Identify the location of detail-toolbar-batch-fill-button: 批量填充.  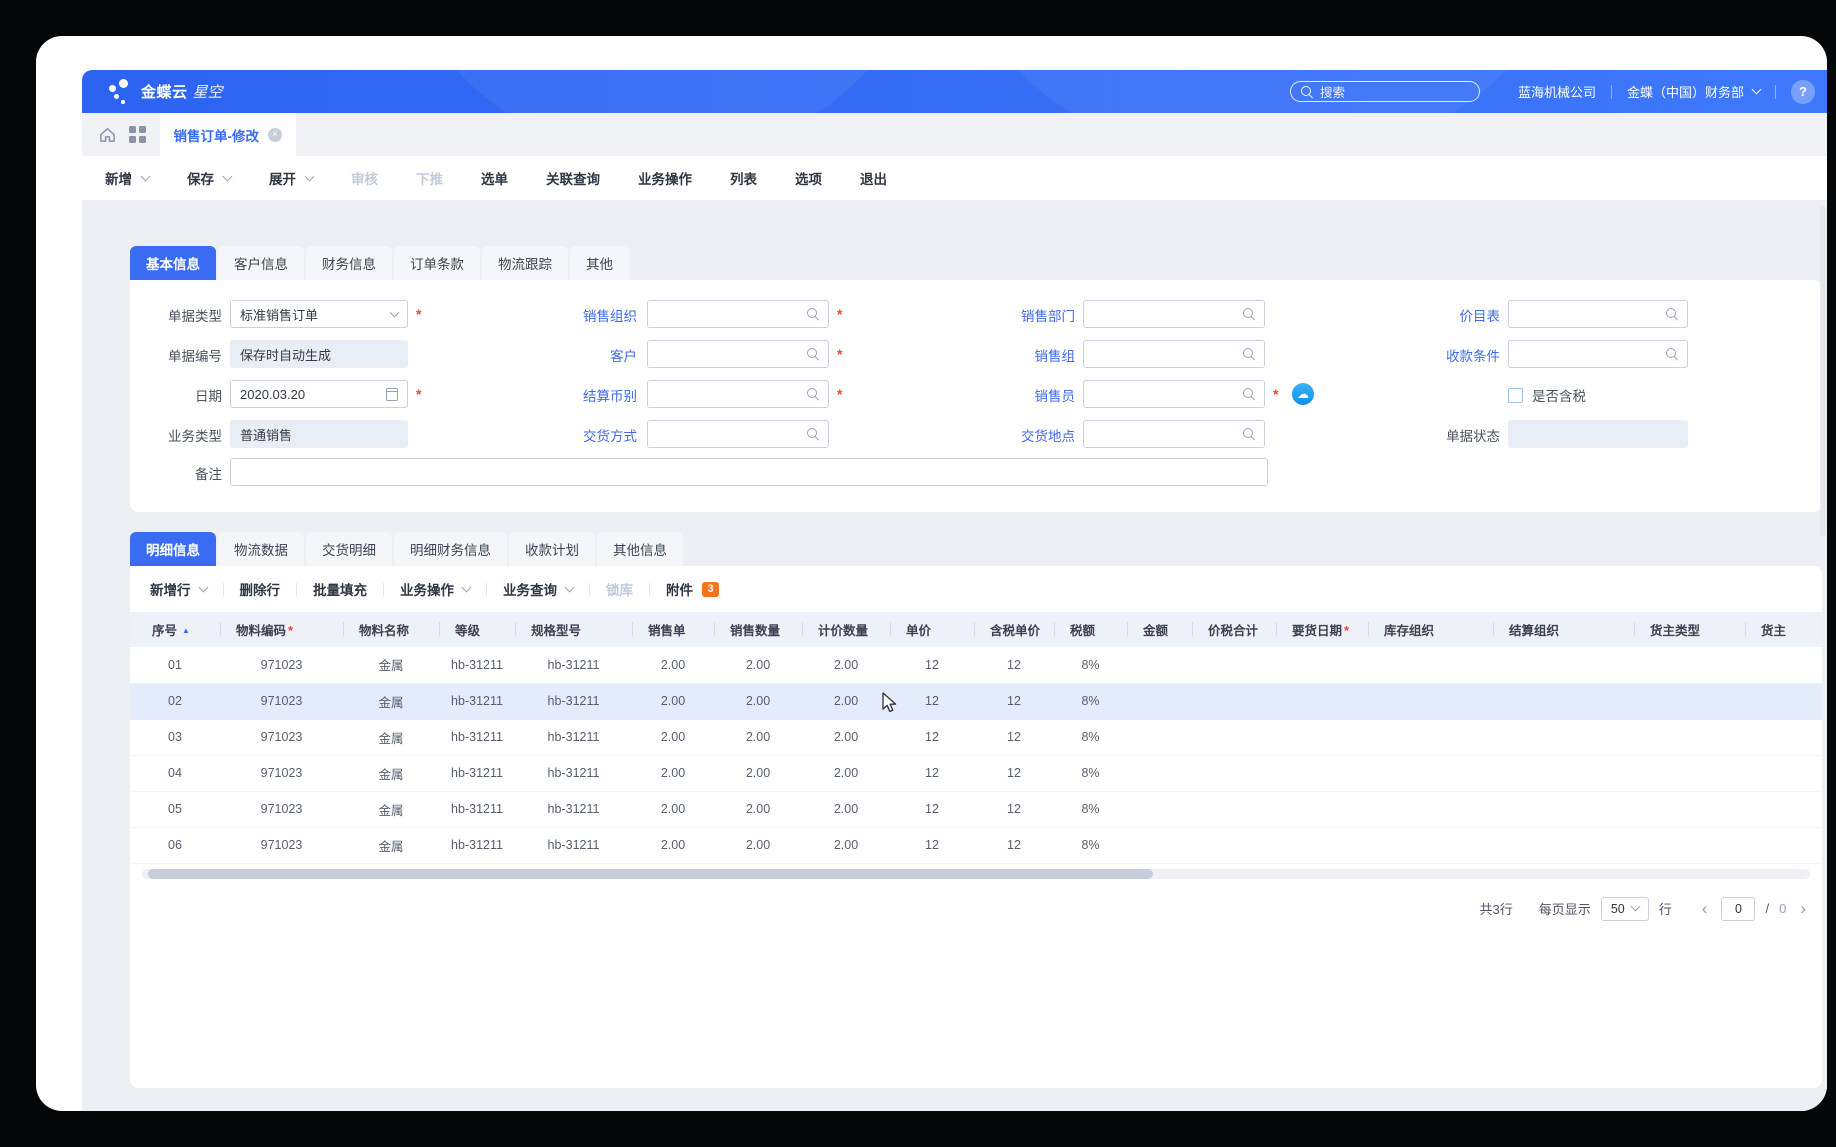
(340, 589).